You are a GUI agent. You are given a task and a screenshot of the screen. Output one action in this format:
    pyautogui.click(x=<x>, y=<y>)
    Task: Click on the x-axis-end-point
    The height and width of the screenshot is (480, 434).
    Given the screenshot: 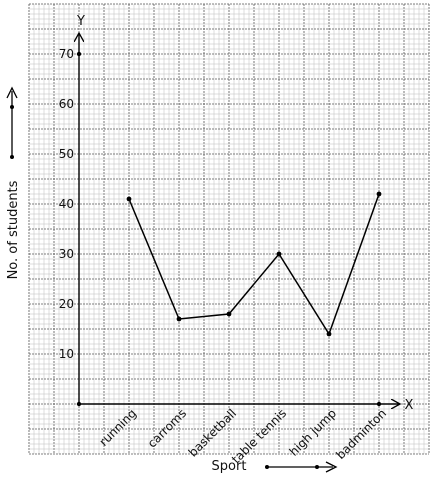 What is the action you would take?
    pyautogui.click(x=379, y=404)
    